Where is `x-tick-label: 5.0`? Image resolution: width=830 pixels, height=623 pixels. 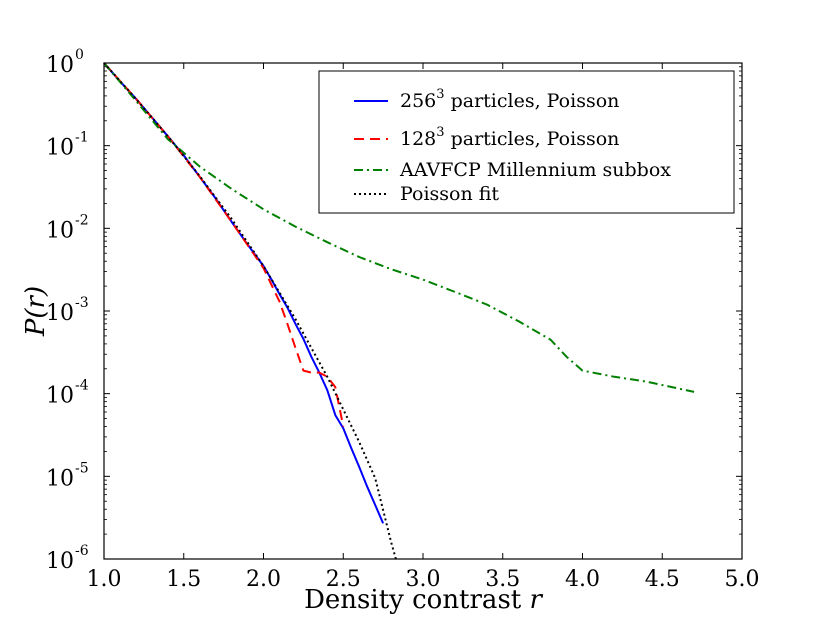
x-tick-label: 5.0 is located at coordinates (742, 579).